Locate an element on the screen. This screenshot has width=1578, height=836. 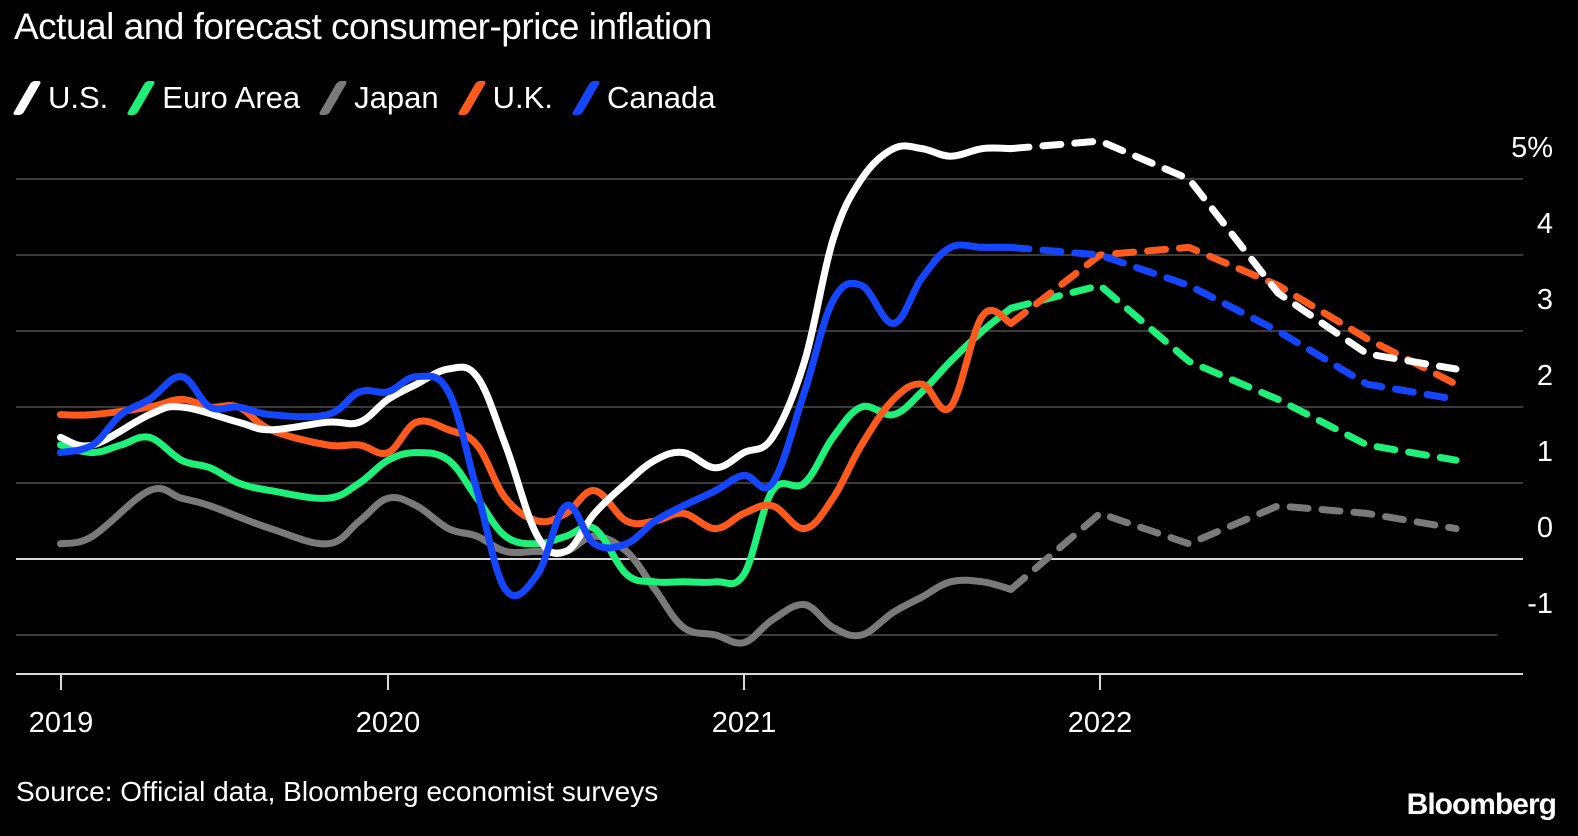
forecast-line-u-k is located at coordinates (1233, 315).